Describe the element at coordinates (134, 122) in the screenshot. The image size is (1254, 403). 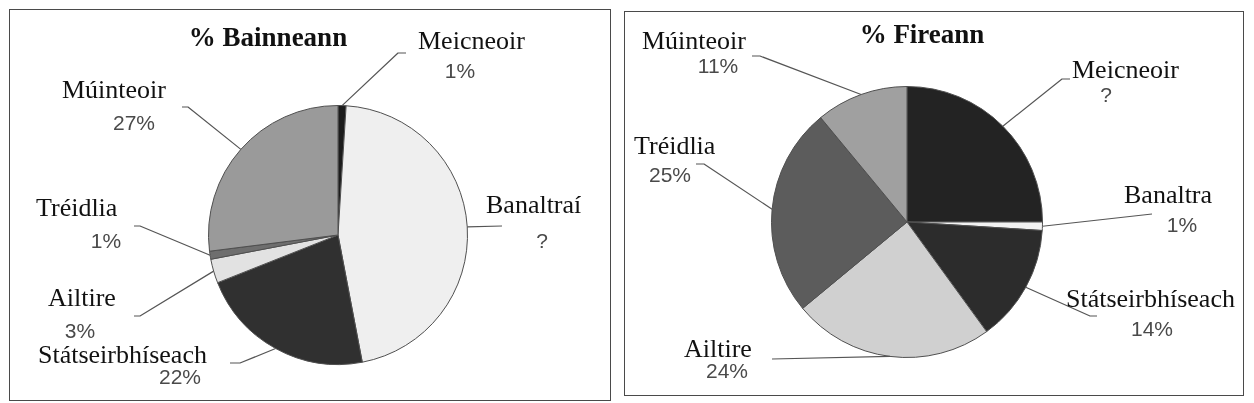
I see `data-label: 27%` at that location.